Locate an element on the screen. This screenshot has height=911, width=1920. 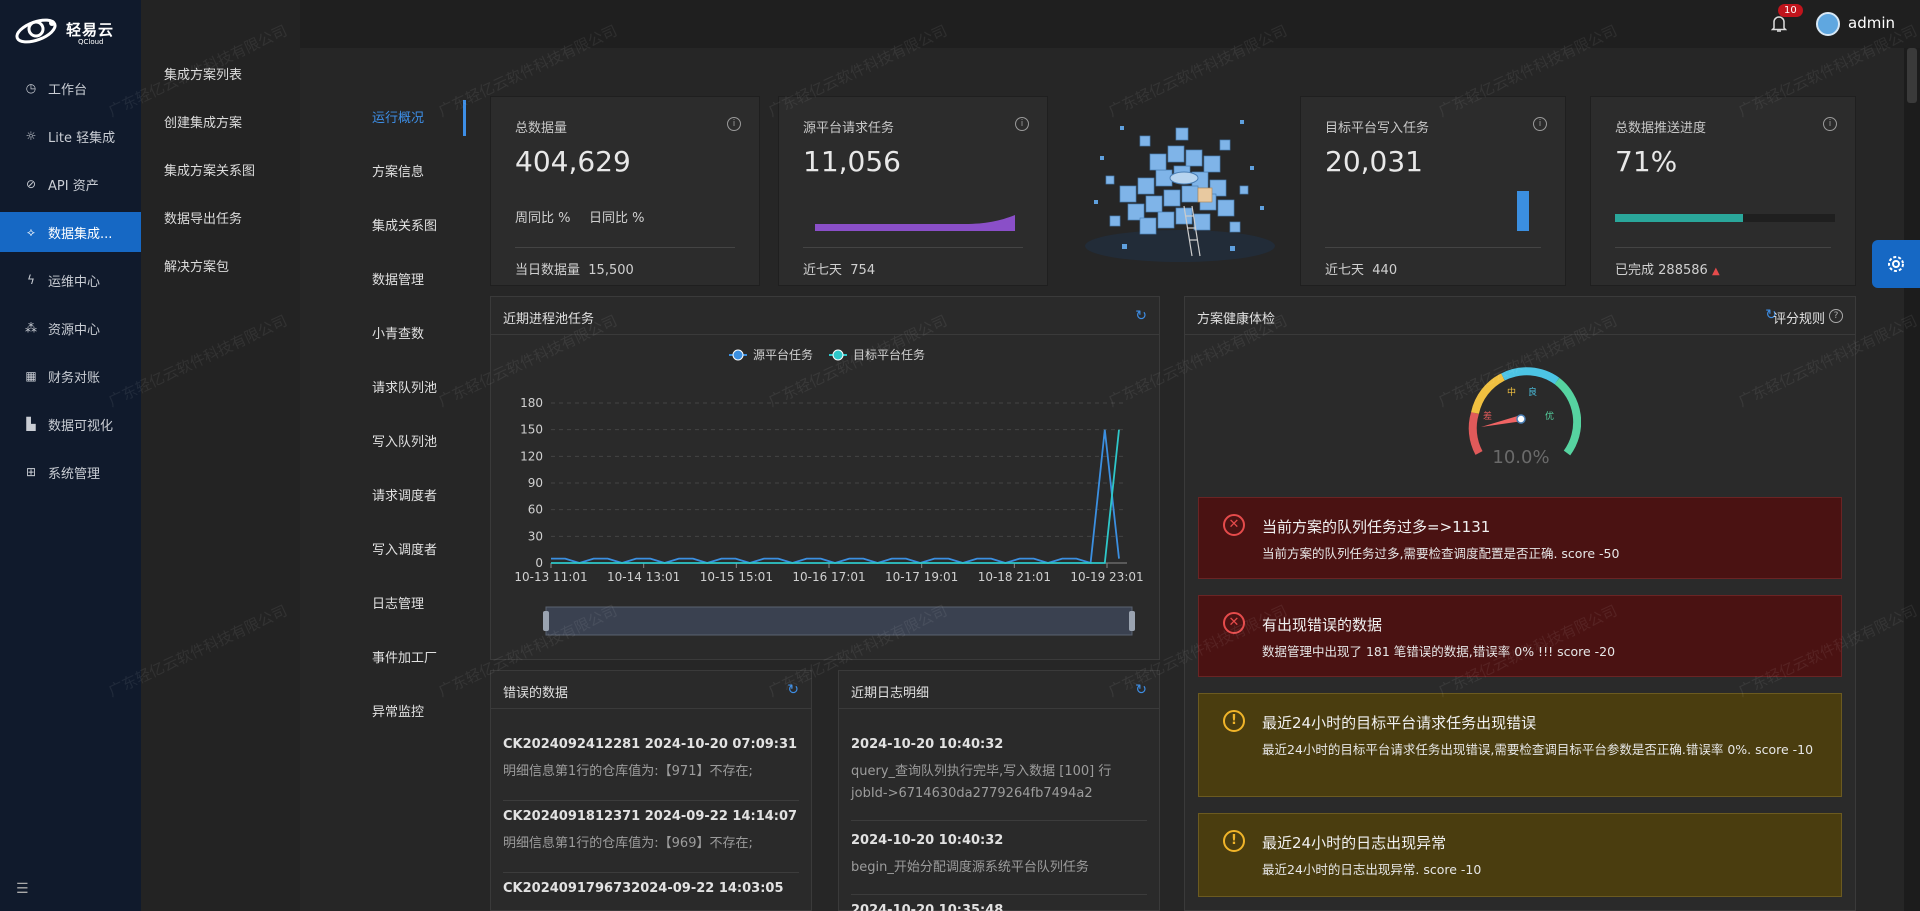
tab-data-manage: 数据管理 is located at coordinates (398, 280).